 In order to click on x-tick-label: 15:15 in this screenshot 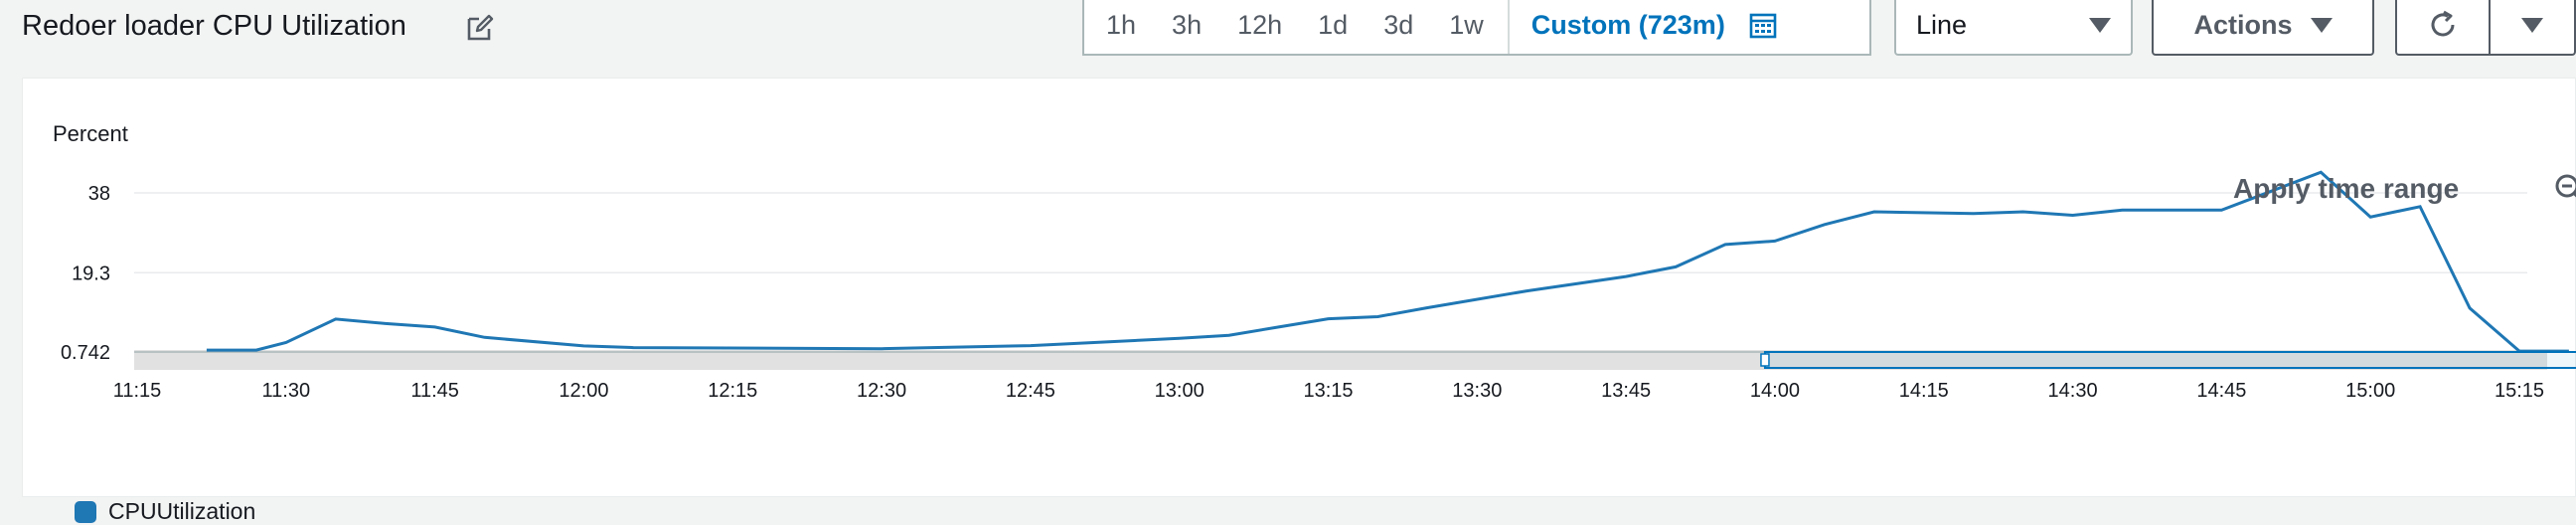, I will do `click(2519, 391)`.